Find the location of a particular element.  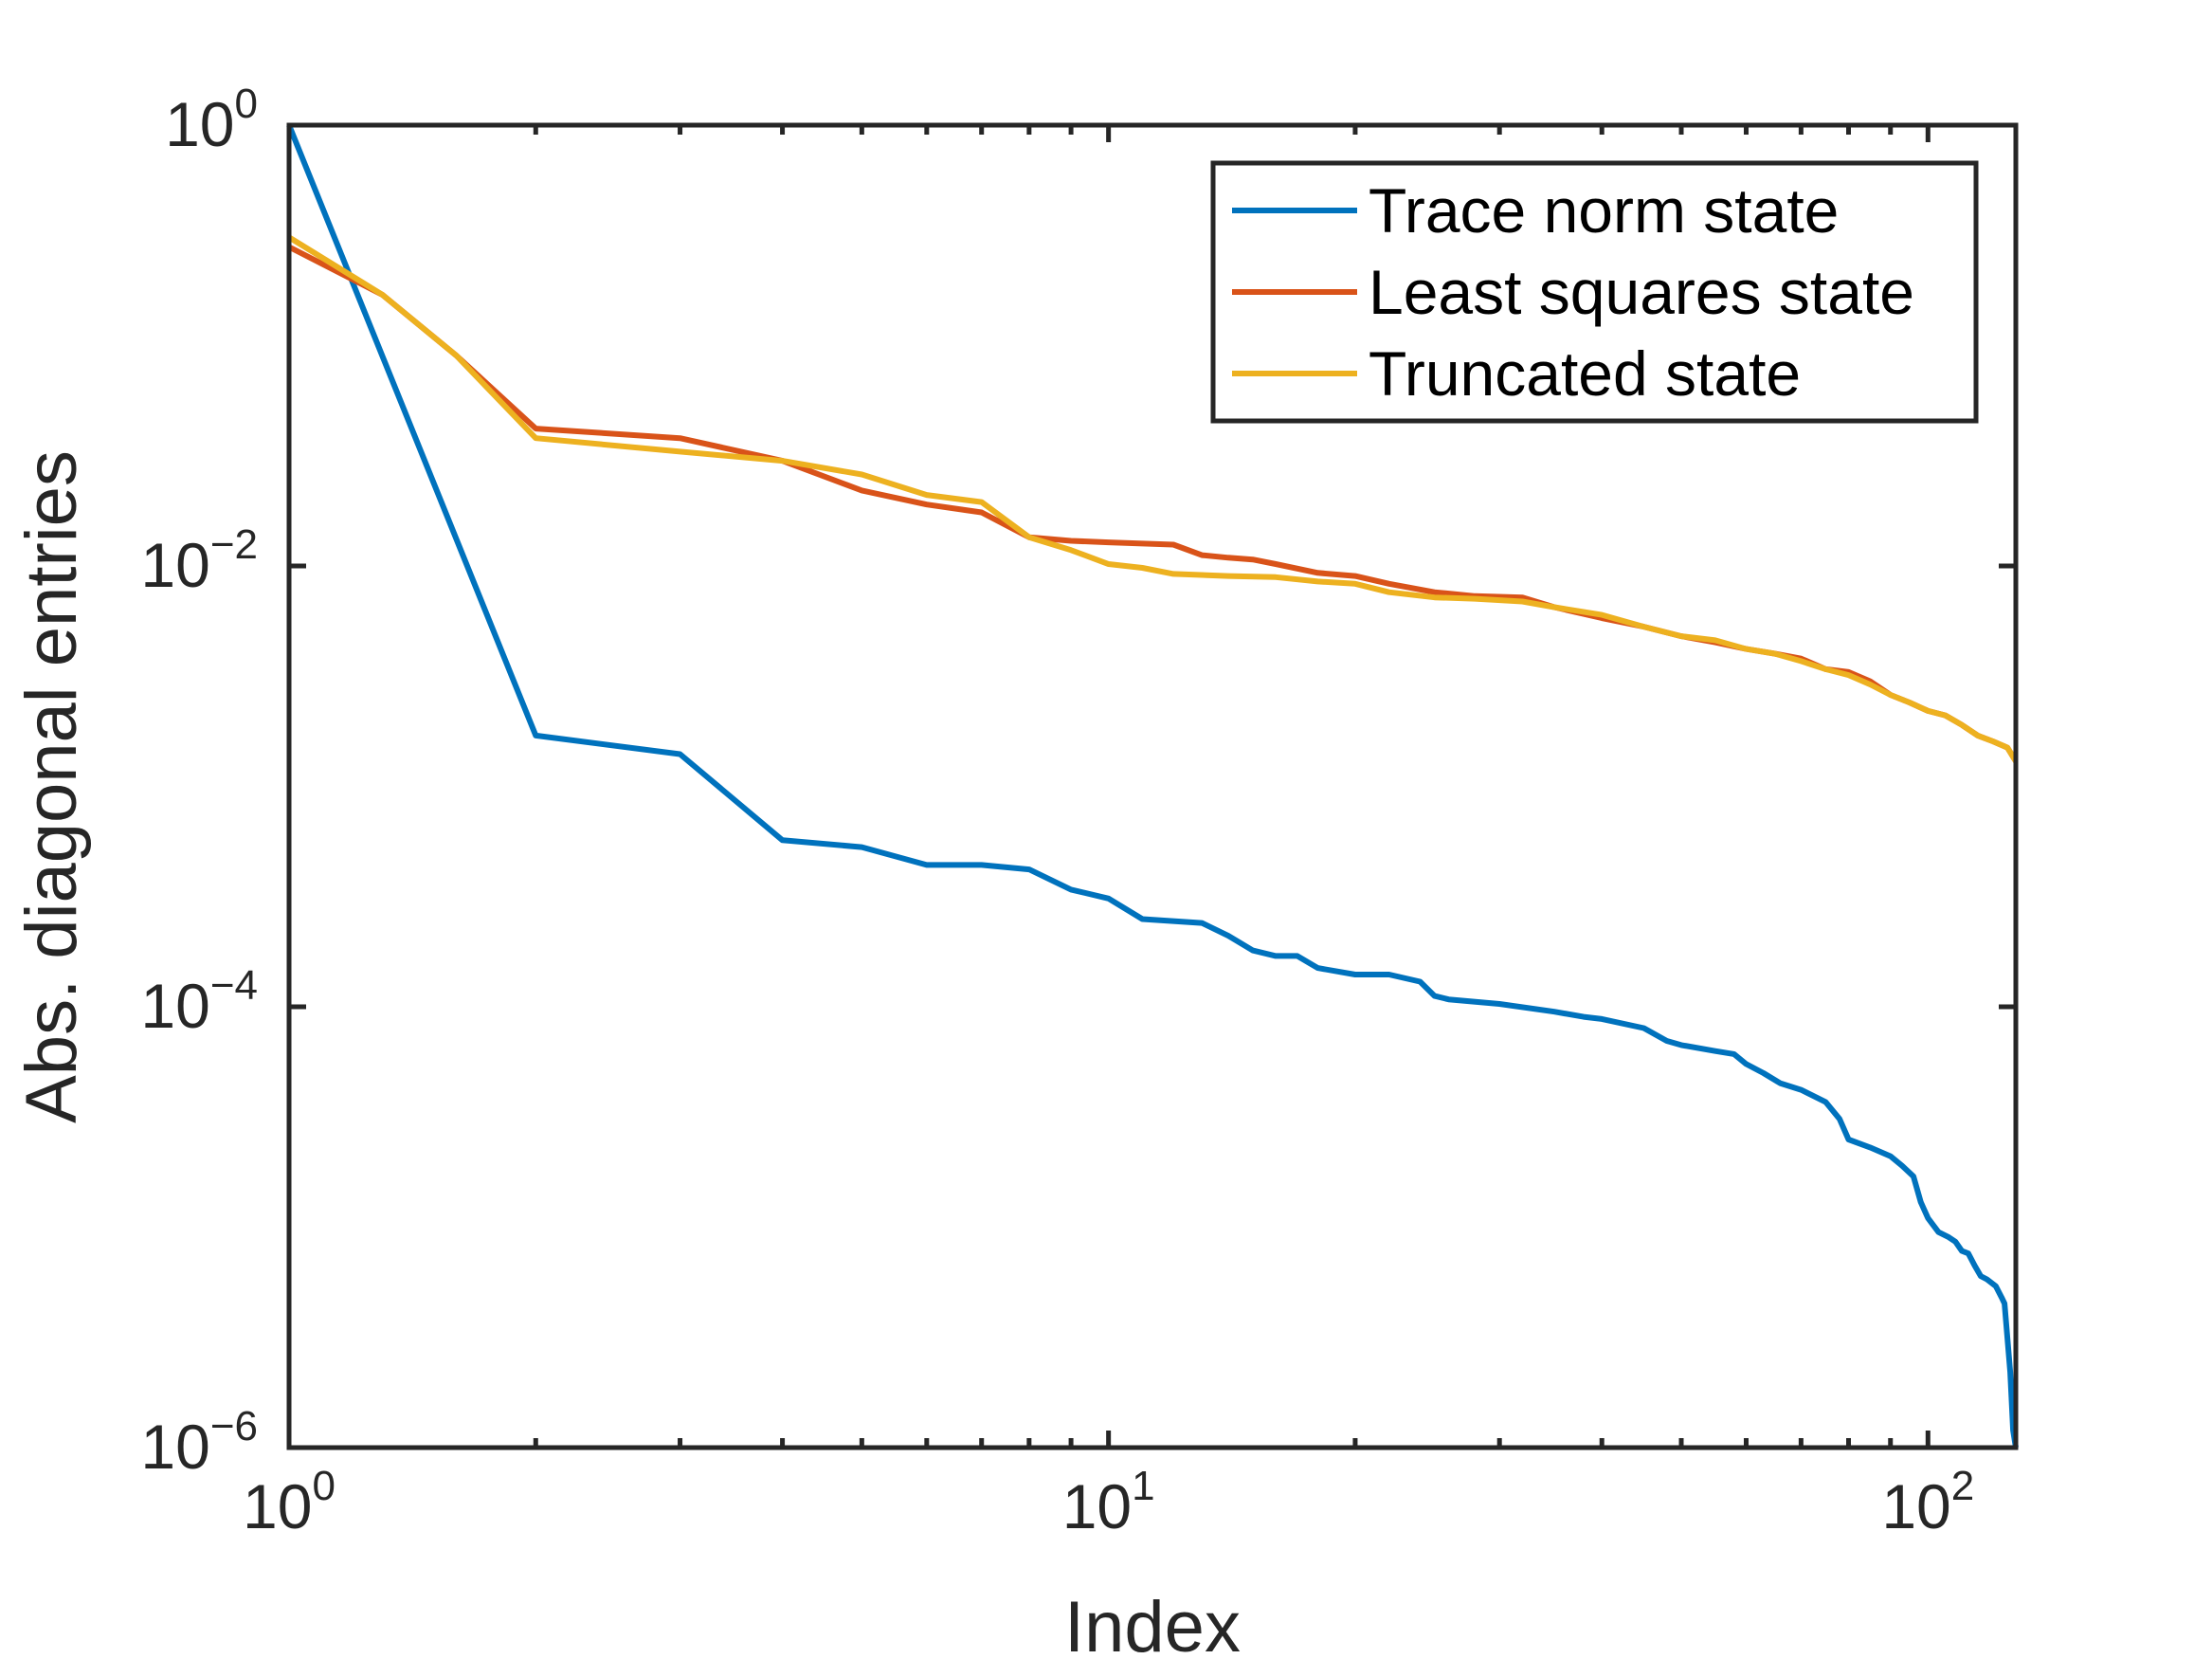

x-tick-label: 10⁰ is located at coordinates (289, 1502).